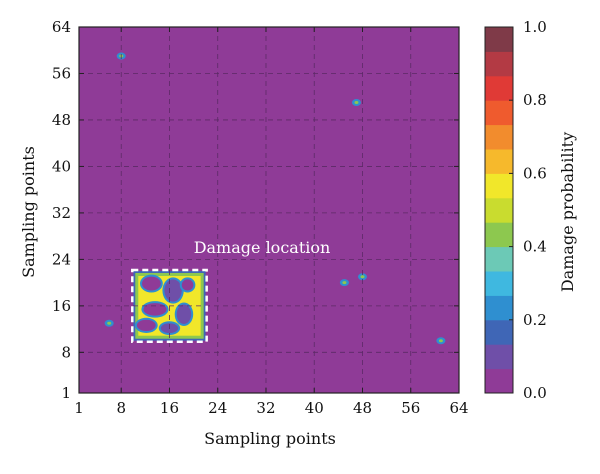 The height and width of the screenshot is (474, 600). Describe the element at coordinates (28, 212) in the screenshot. I see `y-axis-label: Sampling points` at that location.